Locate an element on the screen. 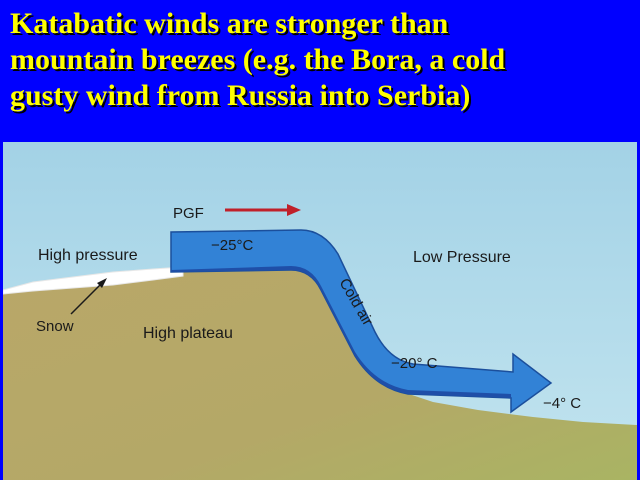 The image size is (640, 480). snow-label: Snow is located at coordinates (55, 326).